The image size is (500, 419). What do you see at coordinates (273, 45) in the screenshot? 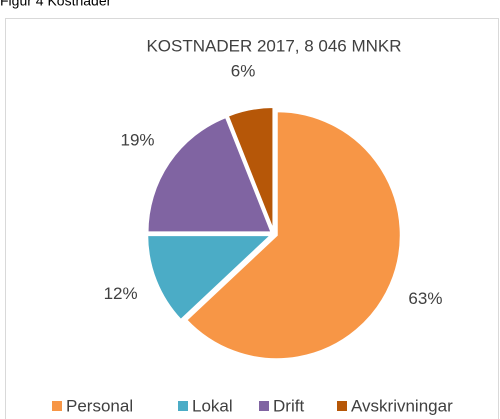
I see `chart-title: KOSTNADER 2017, 8 046 MNKR` at bounding box center [273, 45].